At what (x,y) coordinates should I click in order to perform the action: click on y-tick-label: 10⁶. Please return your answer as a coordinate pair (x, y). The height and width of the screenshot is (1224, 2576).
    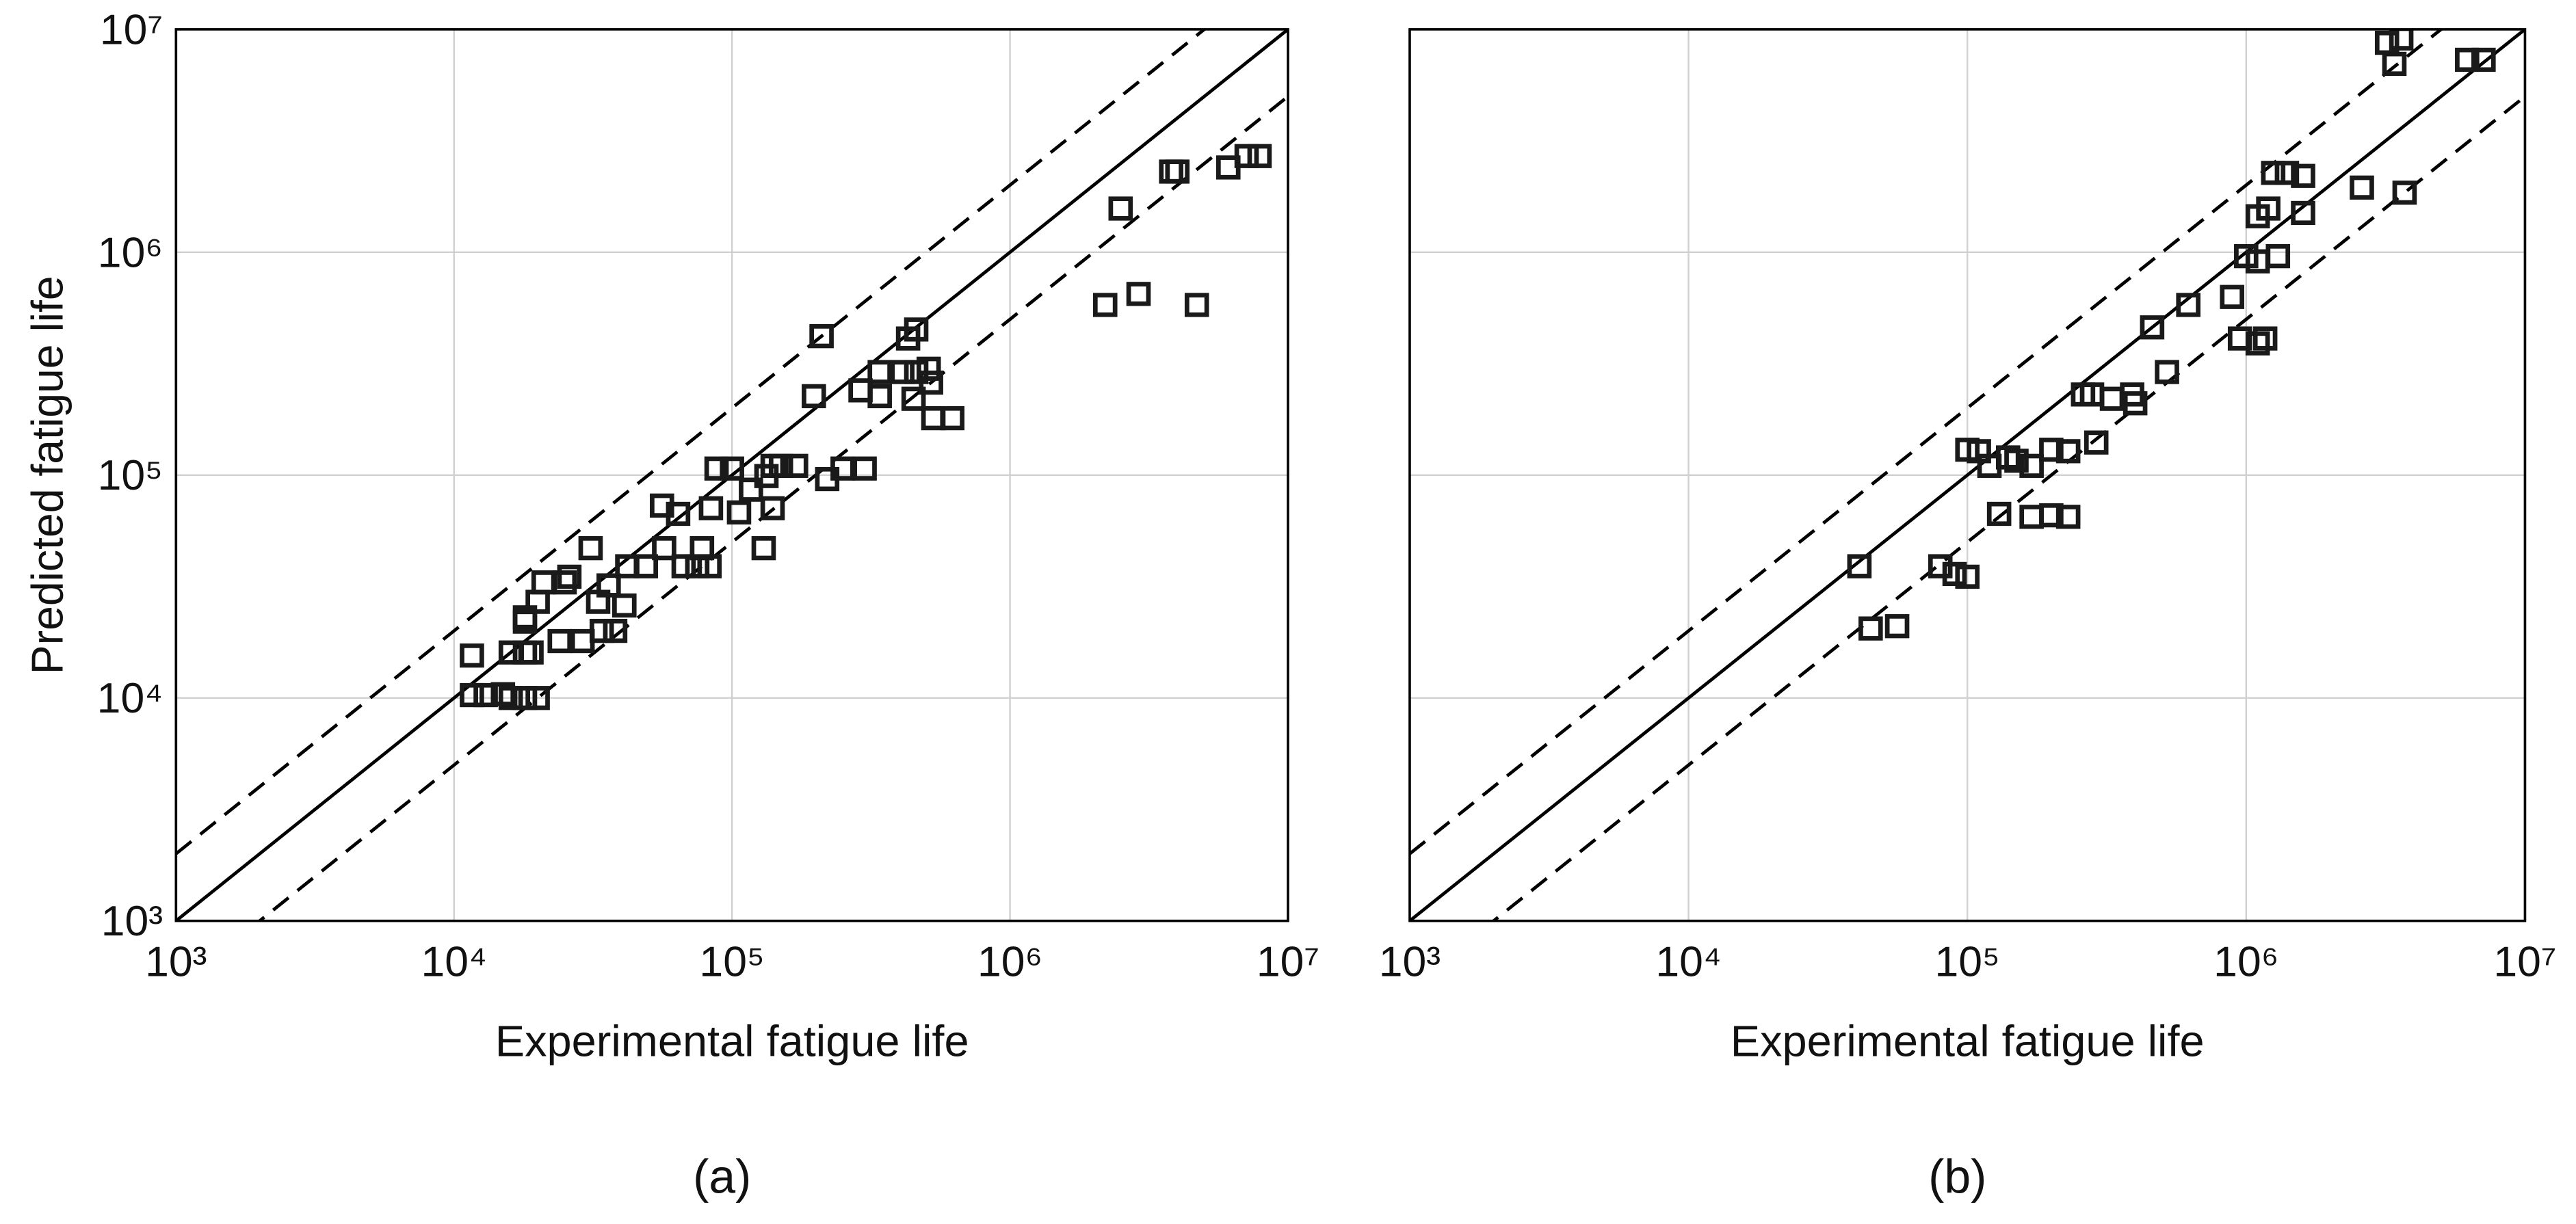
    Looking at the image, I should click on (130, 253).